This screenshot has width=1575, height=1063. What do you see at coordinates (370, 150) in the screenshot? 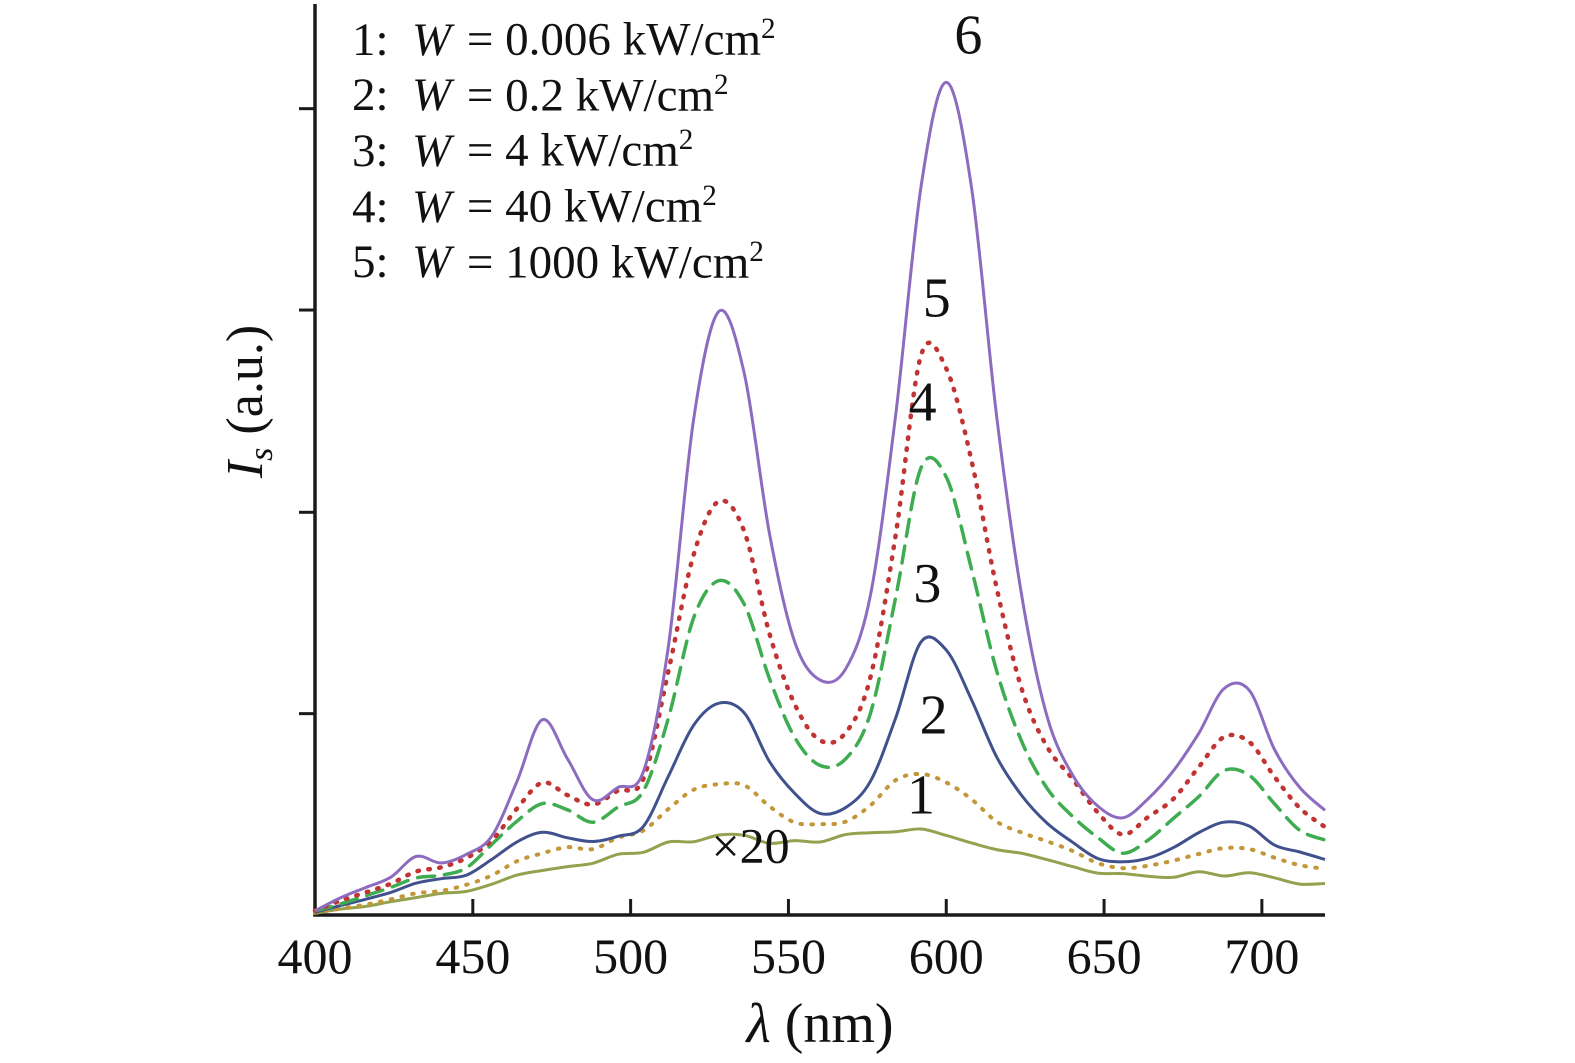
I see `legend-item-index: 3:` at bounding box center [370, 150].